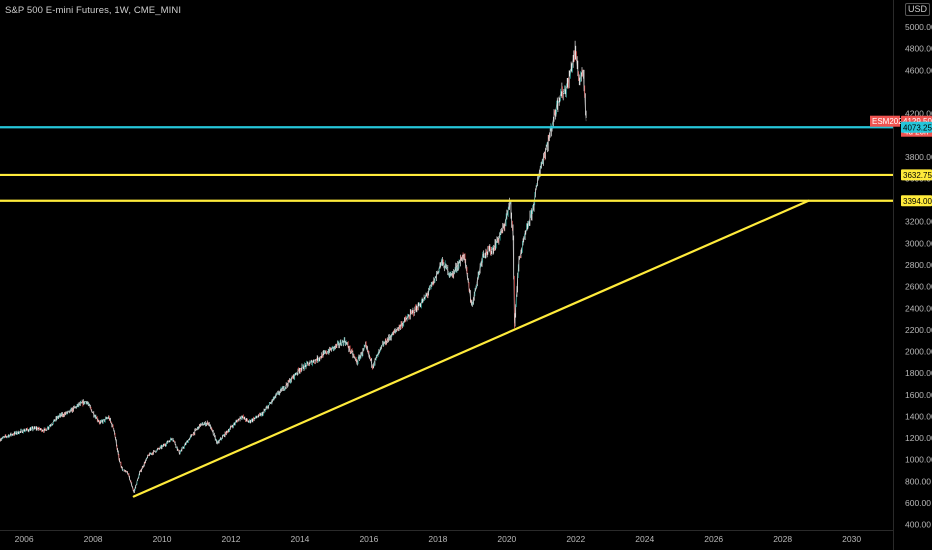 The image size is (932, 550). Describe the element at coordinates (918, 222) in the screenshot. I see `y-tick-label: 3200.00` at that location.